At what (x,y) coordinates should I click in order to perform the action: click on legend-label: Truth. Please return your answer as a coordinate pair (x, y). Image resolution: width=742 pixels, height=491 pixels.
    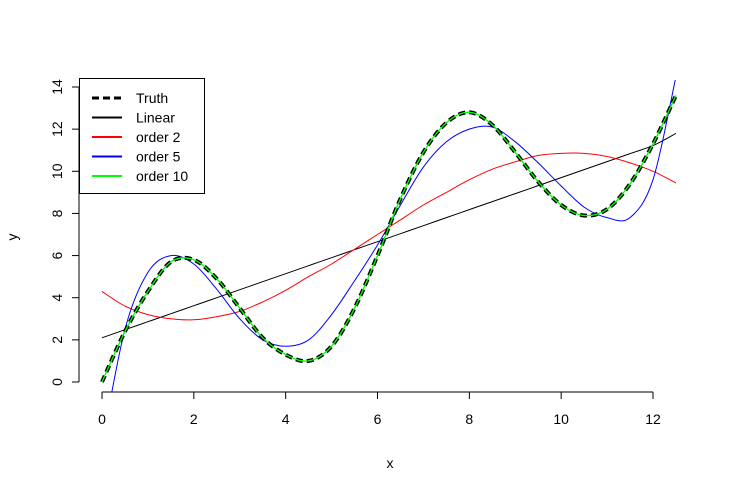
    Looking at the image, I should click on (152, 98).